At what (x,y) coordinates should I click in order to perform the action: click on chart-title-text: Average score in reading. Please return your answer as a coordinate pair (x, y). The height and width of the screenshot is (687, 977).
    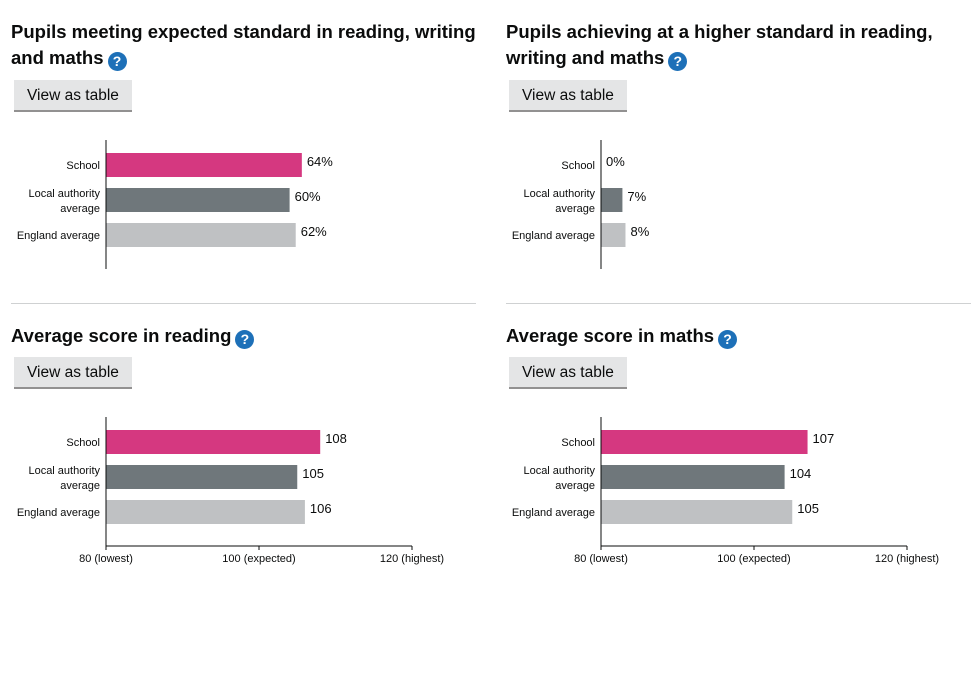
    Looking at the image, I should click on (121, 335).